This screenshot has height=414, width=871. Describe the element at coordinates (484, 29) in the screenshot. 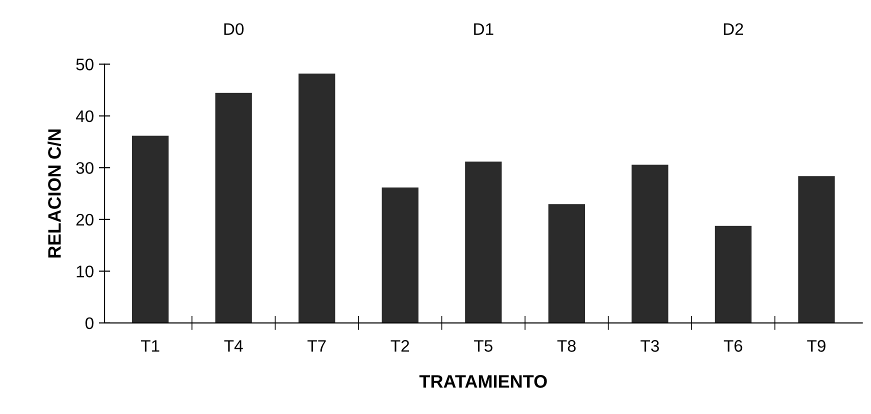

I see `text: D1` at that location.